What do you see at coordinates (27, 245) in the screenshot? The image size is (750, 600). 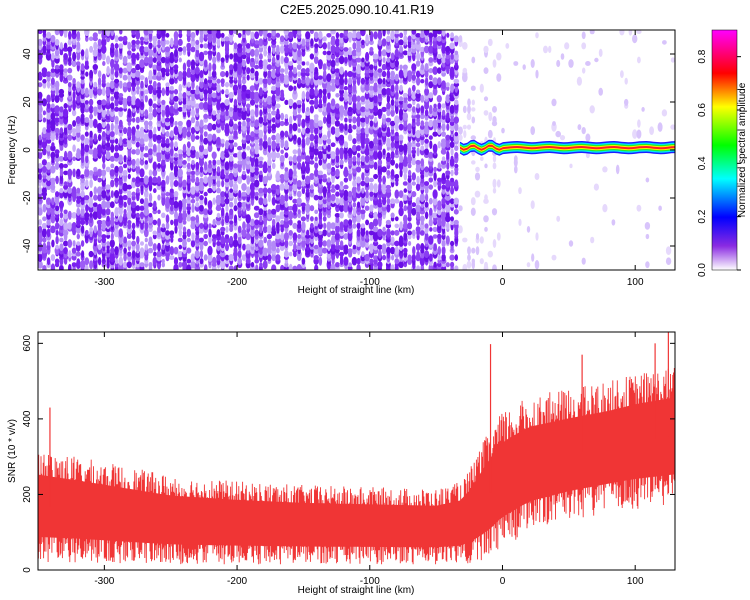 I see `y-tick-label: -40` at bounding box center [27, 245].